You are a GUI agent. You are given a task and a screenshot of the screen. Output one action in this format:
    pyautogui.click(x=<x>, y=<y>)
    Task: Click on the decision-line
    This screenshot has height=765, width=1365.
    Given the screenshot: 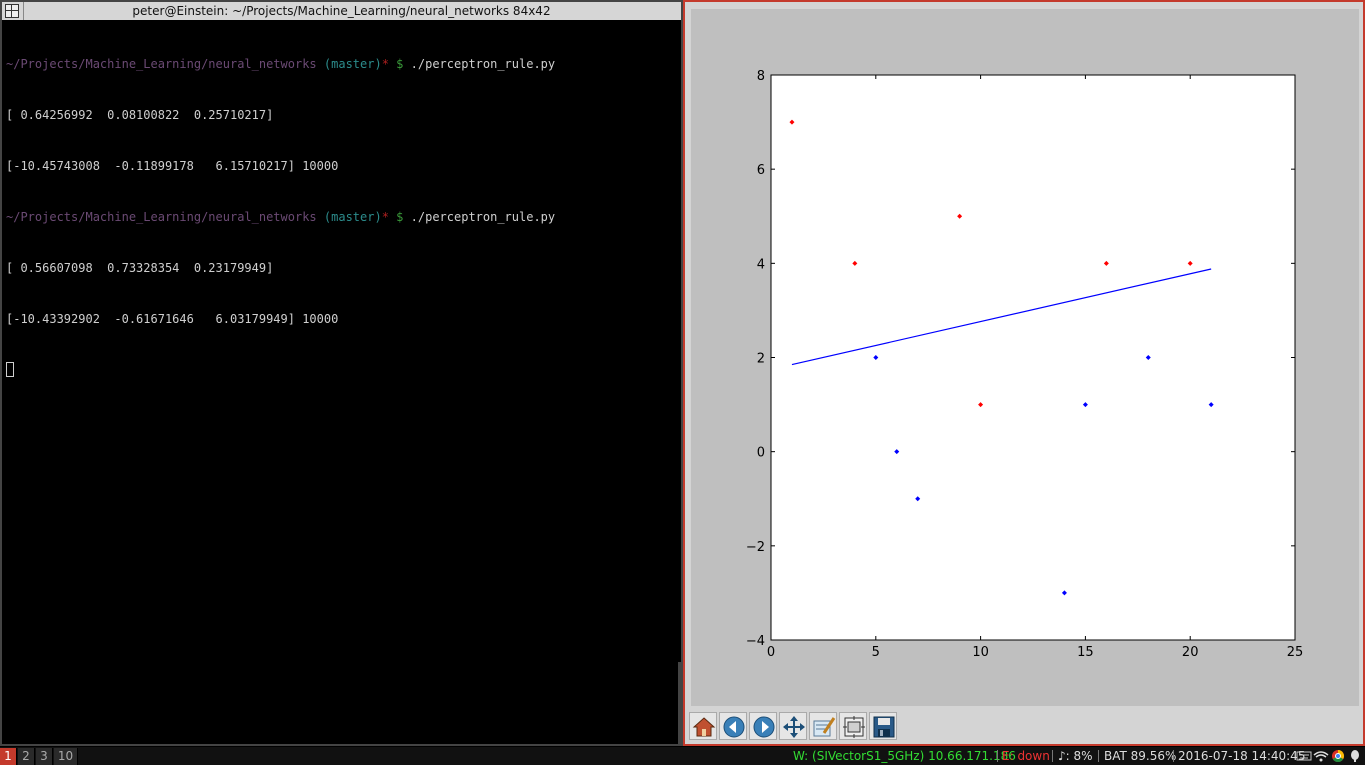 What is the action you would take?
    pyautogui.click(x=1001, y=317)
    